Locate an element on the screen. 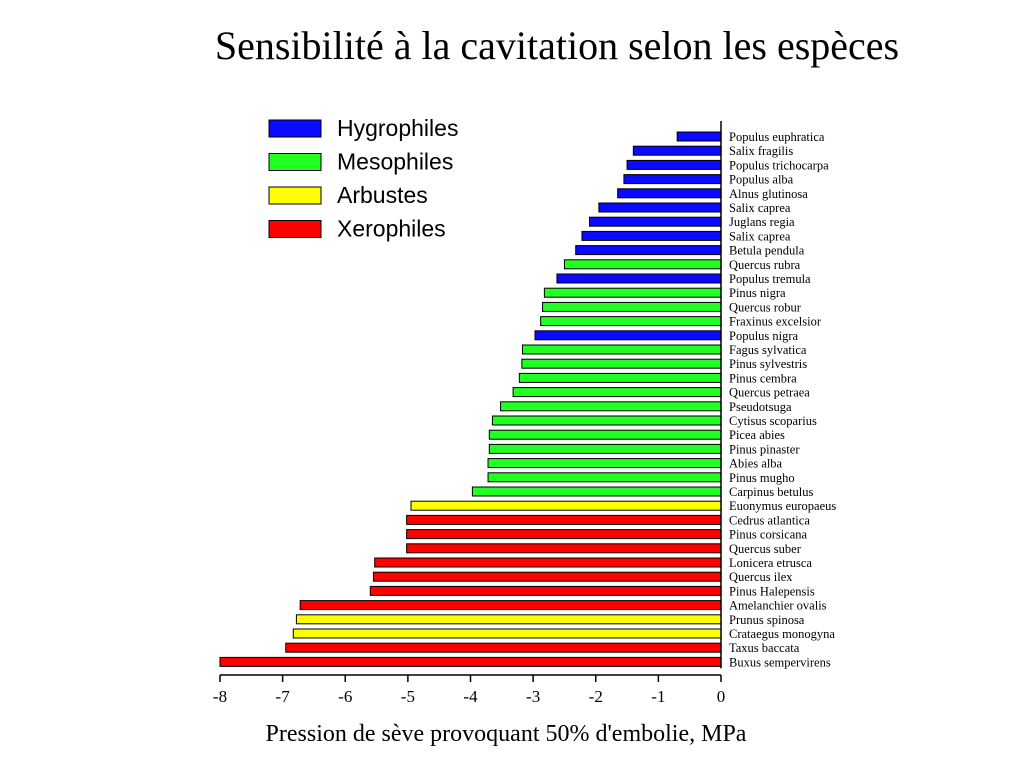 The image size is (1024, 768). species-label: Populus trichocarpa is located at coordinates (779, 165).